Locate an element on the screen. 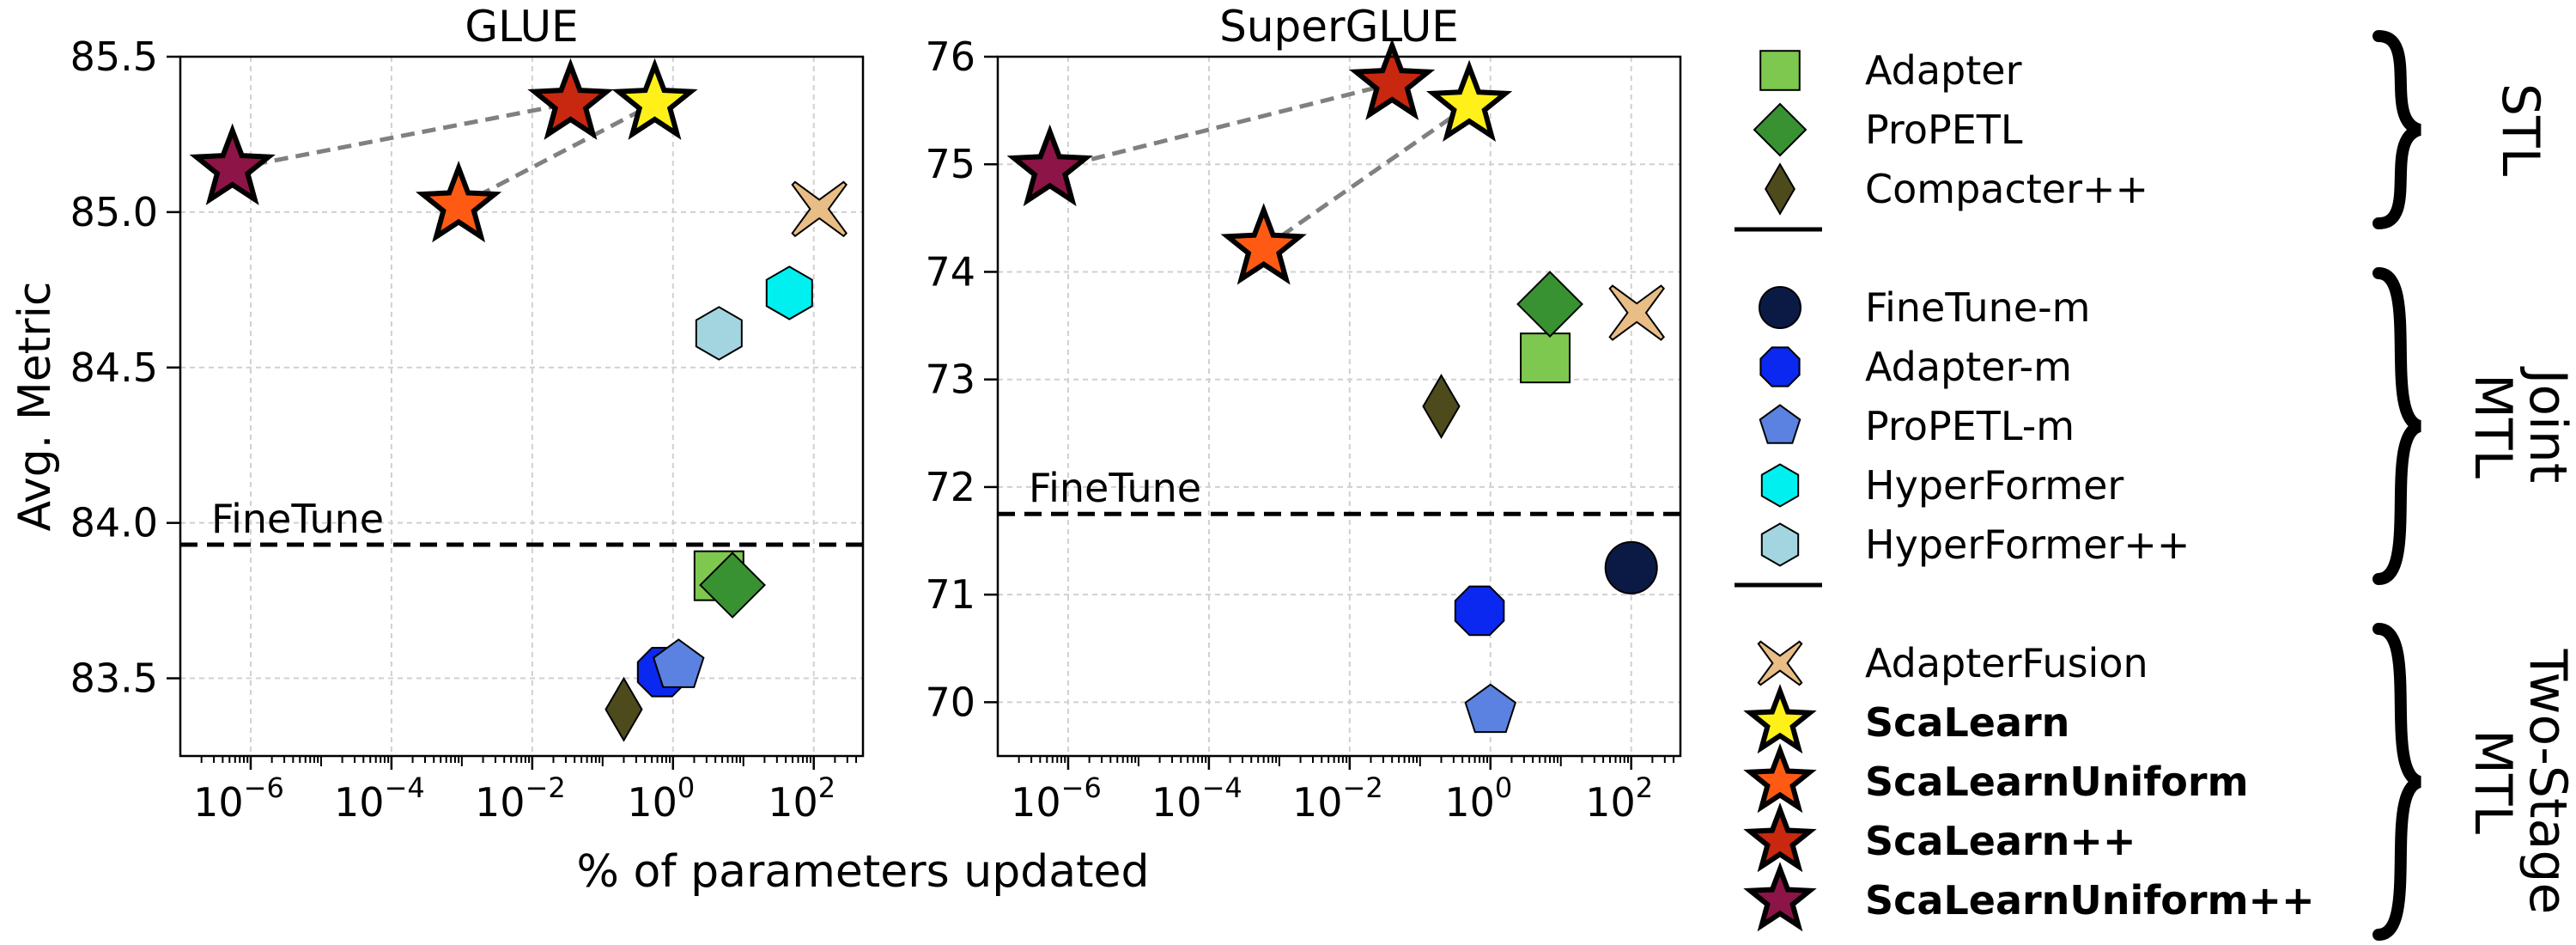  y-tick-label: 85.5 is located at coordinates (114, 57).